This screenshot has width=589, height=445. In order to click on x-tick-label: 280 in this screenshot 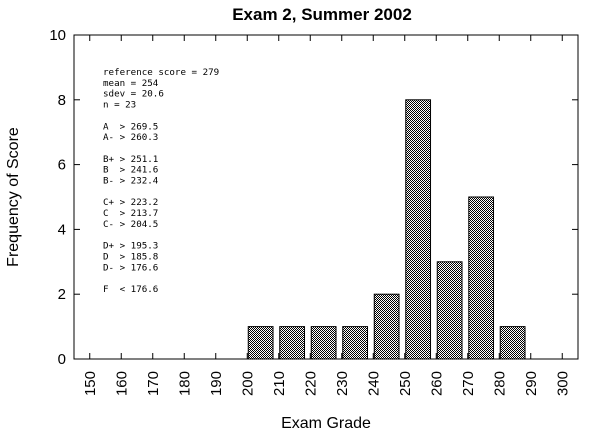, I will do `click(499, 383)`.